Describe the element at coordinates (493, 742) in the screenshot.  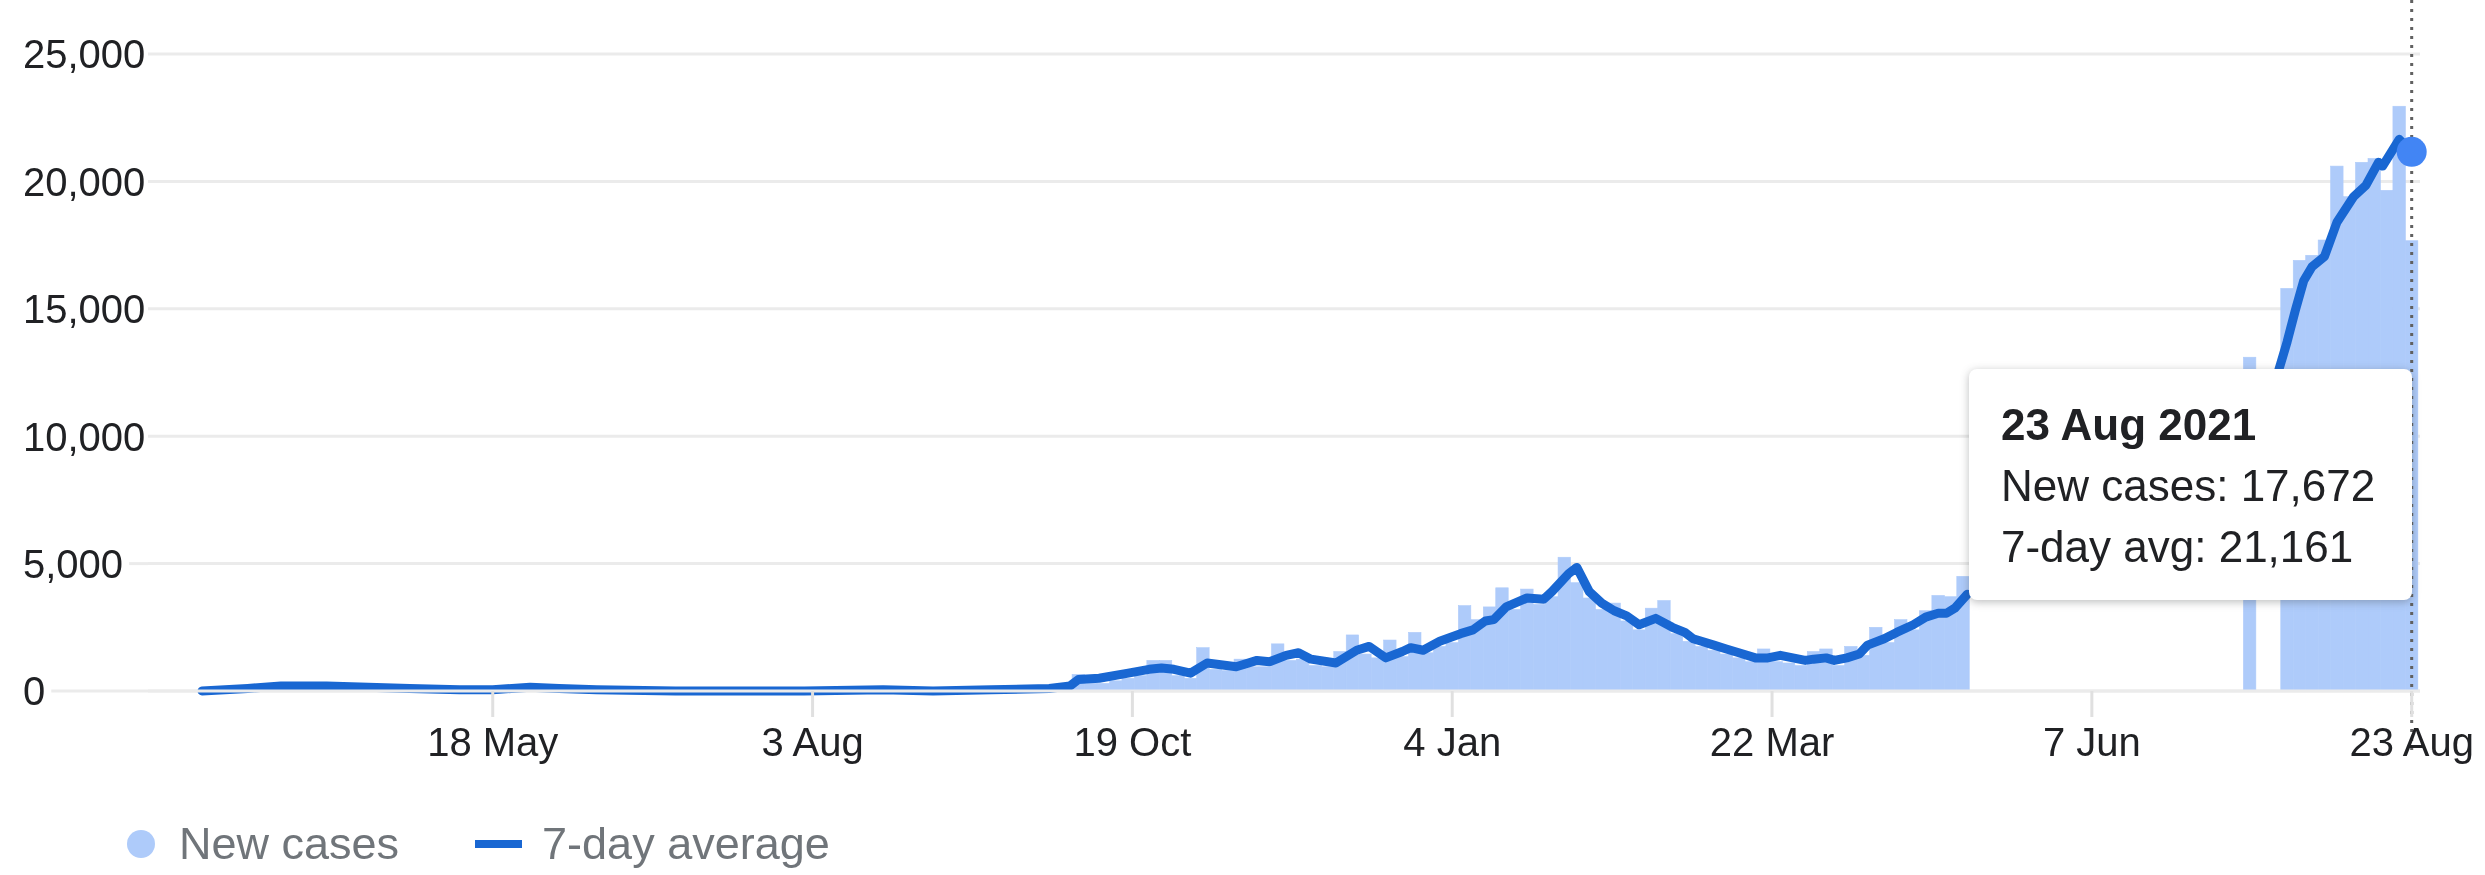
I see `x-tick-label: 18 May` at that location.